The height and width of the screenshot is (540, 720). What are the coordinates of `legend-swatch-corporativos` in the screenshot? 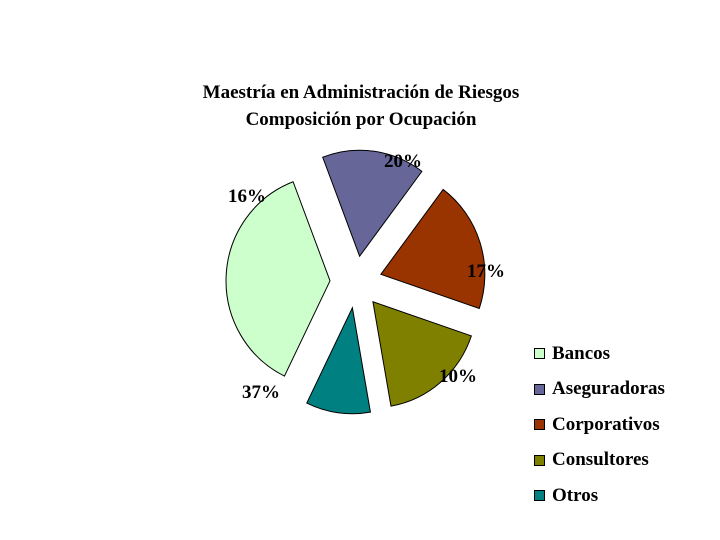 It's located at (539, 425).